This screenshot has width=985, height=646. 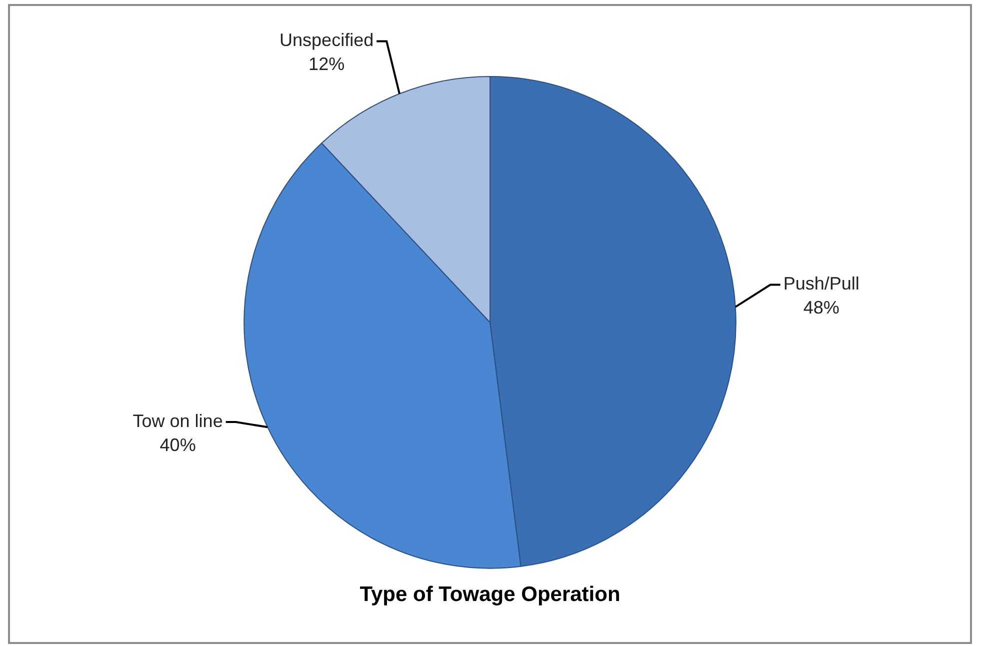 I want to click on text: Type of Towage Operation, so click(x=490, y=594).